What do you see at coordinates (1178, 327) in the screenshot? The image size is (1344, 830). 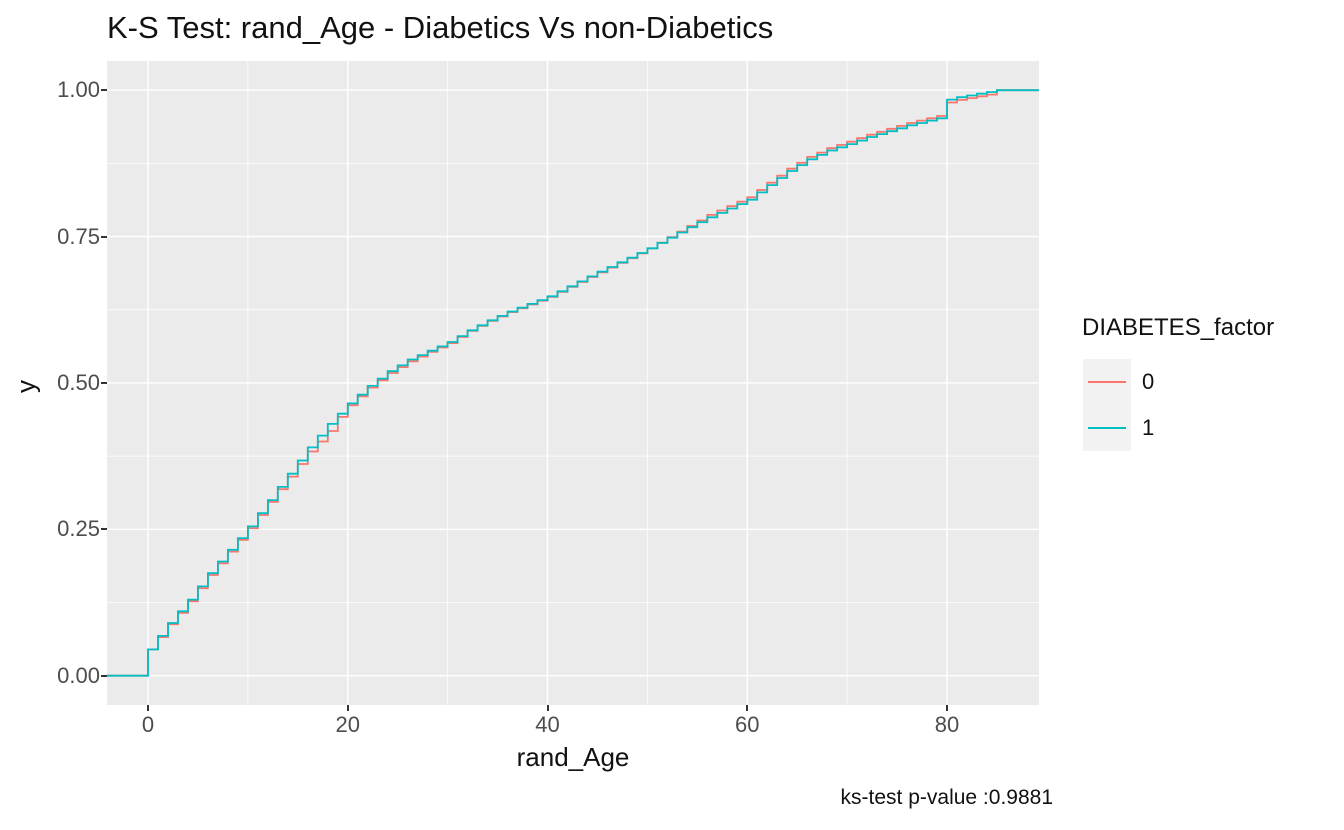 I see `legend-title: DIABETES_factor` at bounding box center [1178, 327].